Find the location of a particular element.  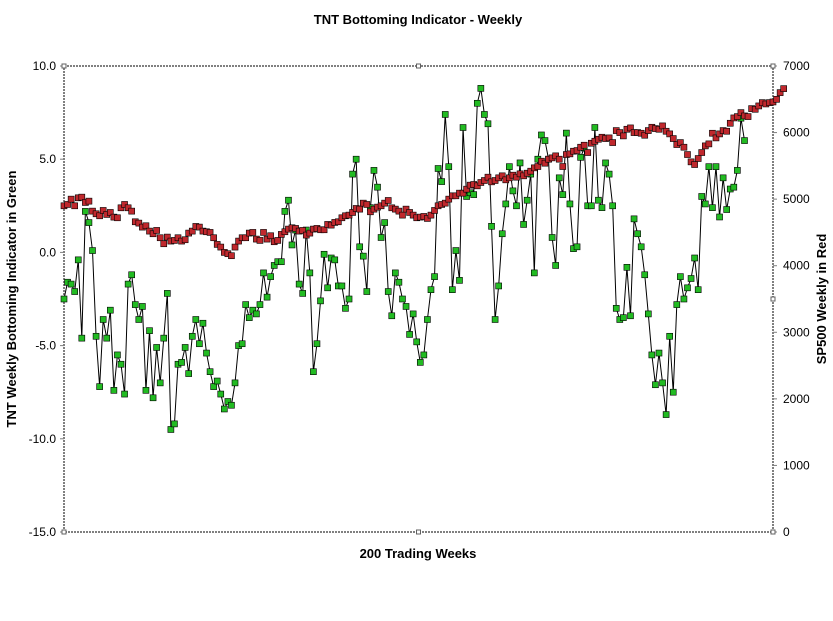

y2-axis-title: SP500 Weekly in Red is located at coordinates (821, 299).